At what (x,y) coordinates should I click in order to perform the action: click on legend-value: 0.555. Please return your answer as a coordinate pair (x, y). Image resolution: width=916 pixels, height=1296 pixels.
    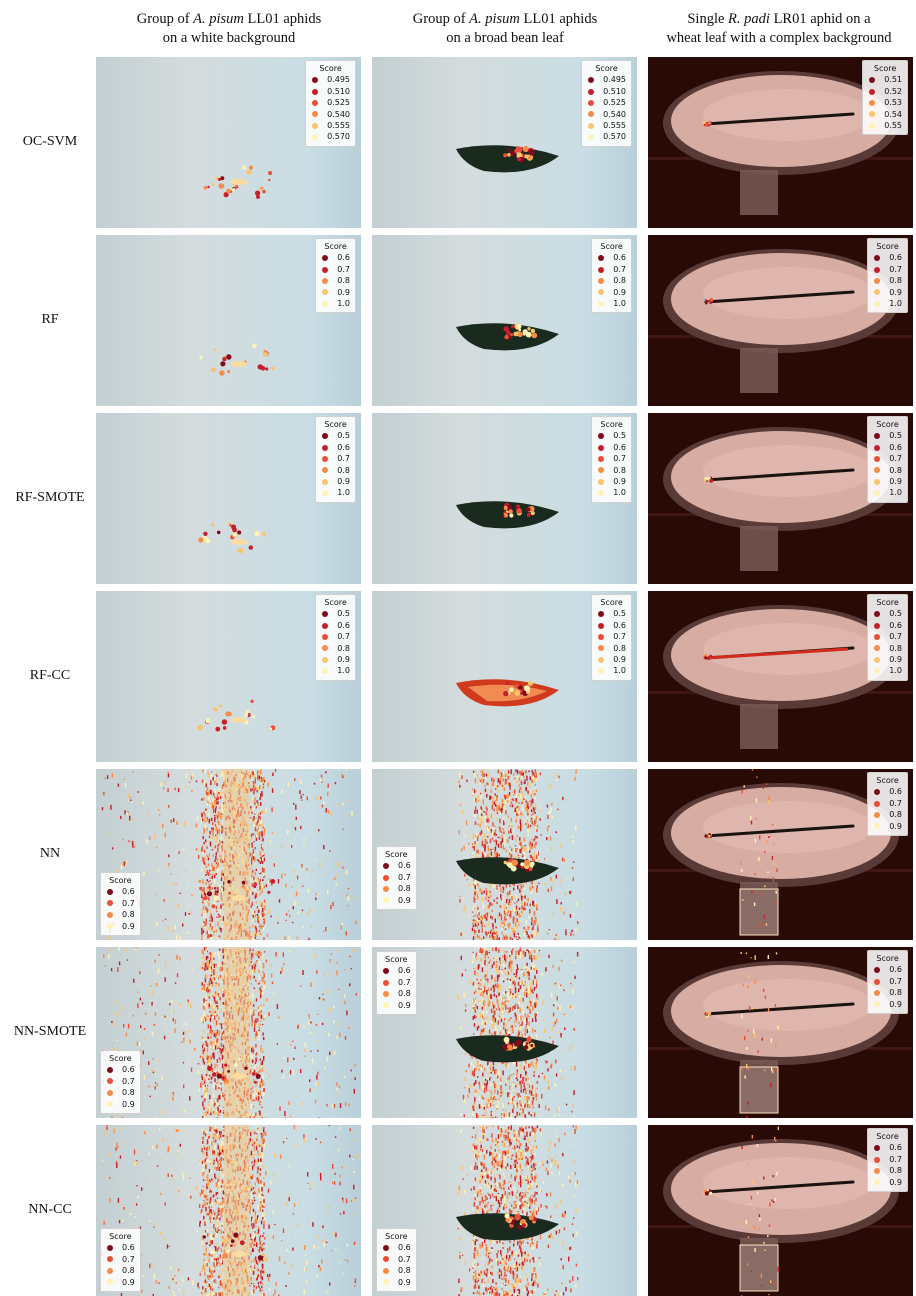
    Looking at the image, I should click on (338, 125).